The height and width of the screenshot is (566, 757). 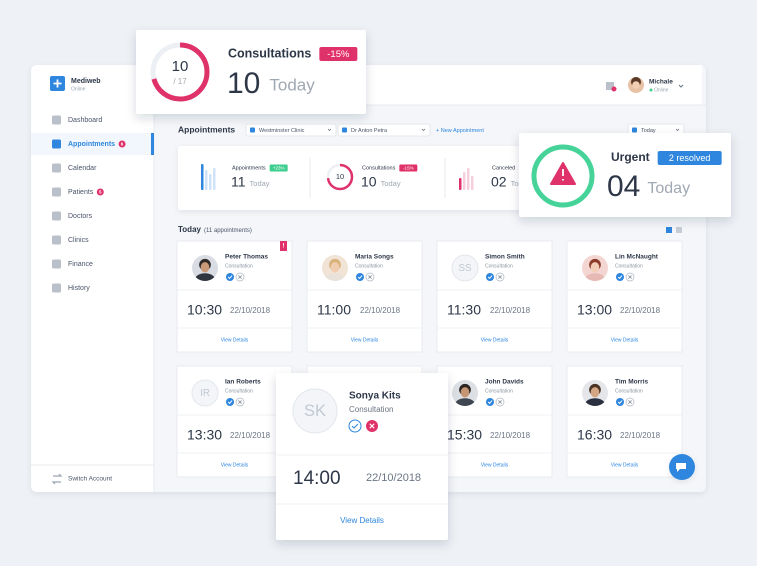 I want to click on nav-item: Dashboard, so click(x=77, y=120).